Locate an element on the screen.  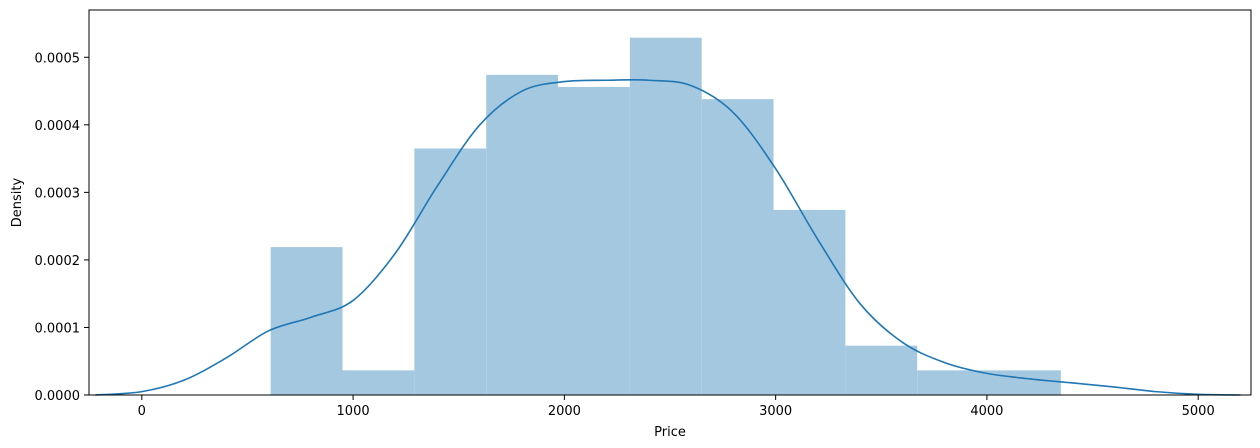
y-tick-label: 0.0002 is located at coordinates (58, 261).